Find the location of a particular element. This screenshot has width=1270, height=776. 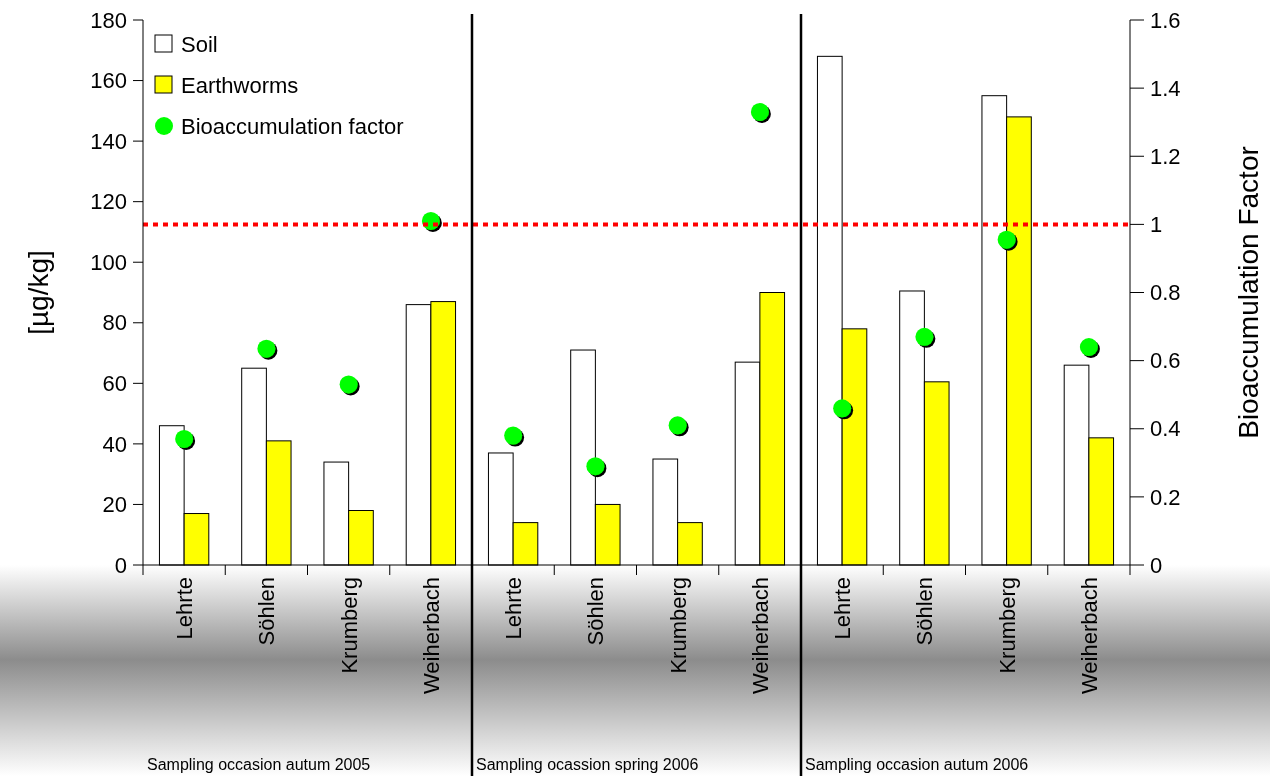

y-tick-label: 80 is located at coordinates (114, 323).